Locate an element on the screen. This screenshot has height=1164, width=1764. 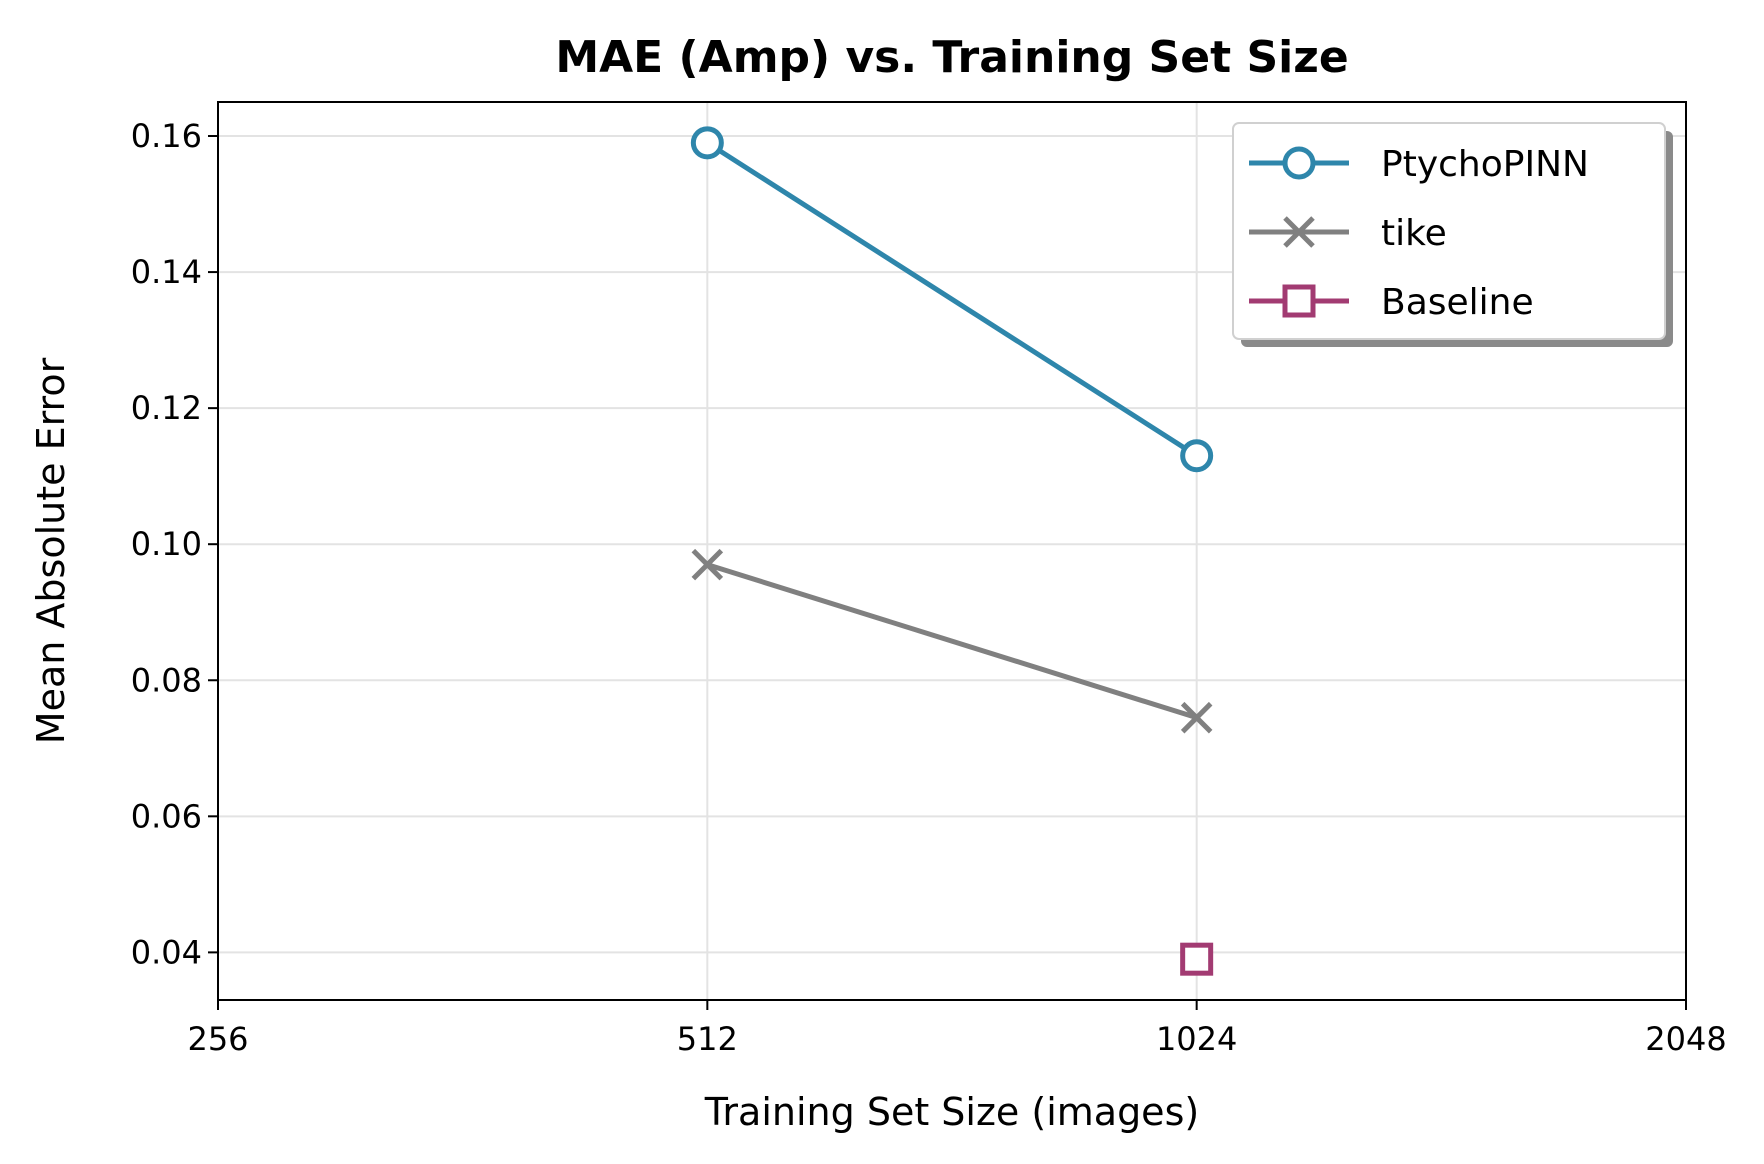
y-tick-label: 0.16 is located at coordinates (166, 136).